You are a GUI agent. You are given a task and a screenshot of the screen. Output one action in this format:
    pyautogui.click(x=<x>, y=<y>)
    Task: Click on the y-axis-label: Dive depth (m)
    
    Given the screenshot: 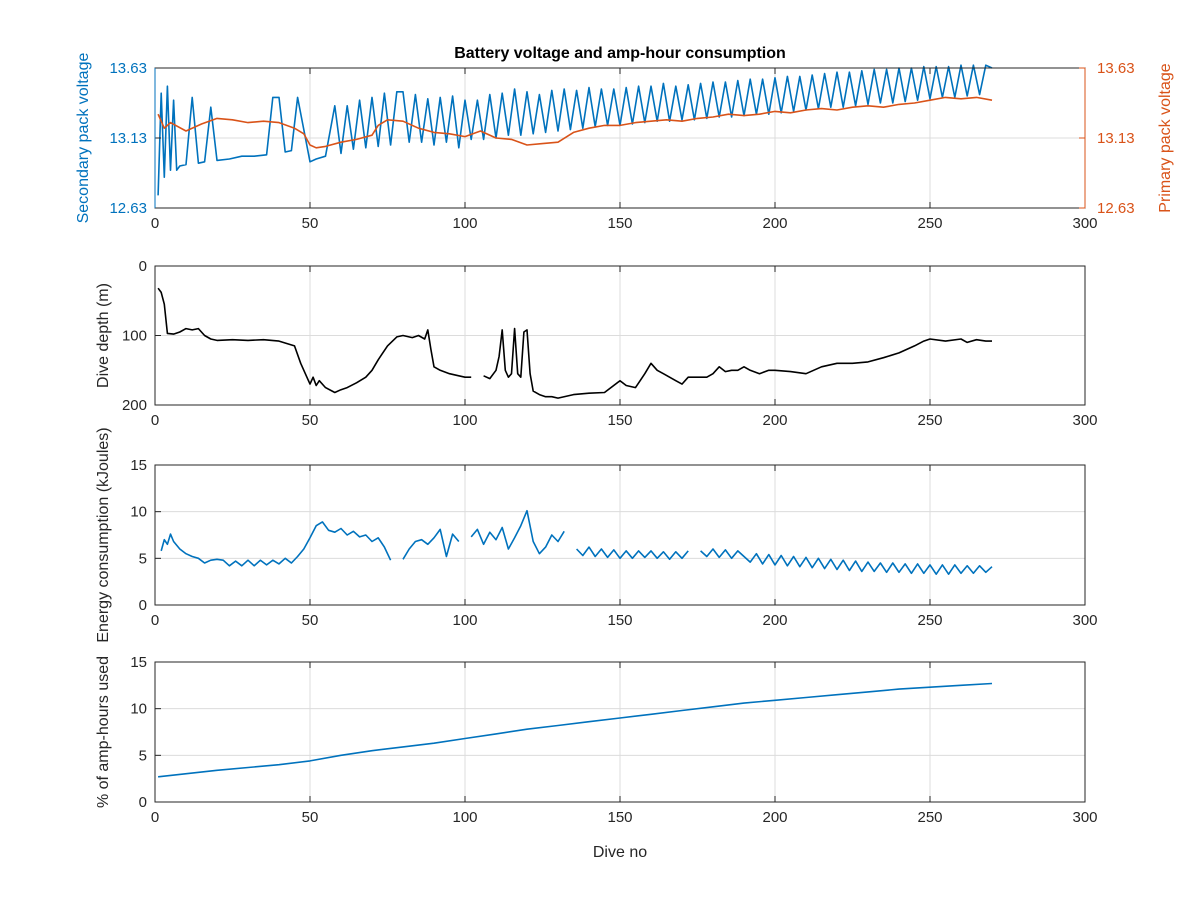 What is the action you would take?
    pyautogui.click(x=103, y=335)
    